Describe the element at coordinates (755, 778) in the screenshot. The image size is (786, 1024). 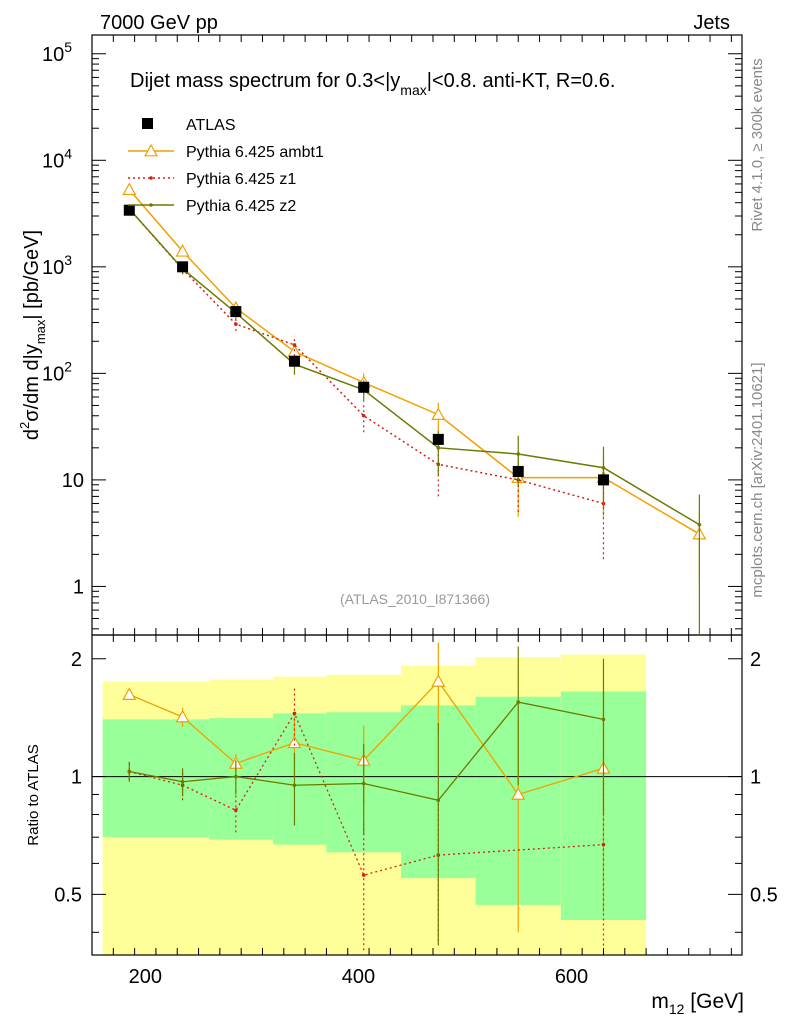
I see `y-ratio-tick-label-right-1: 1` at that location.